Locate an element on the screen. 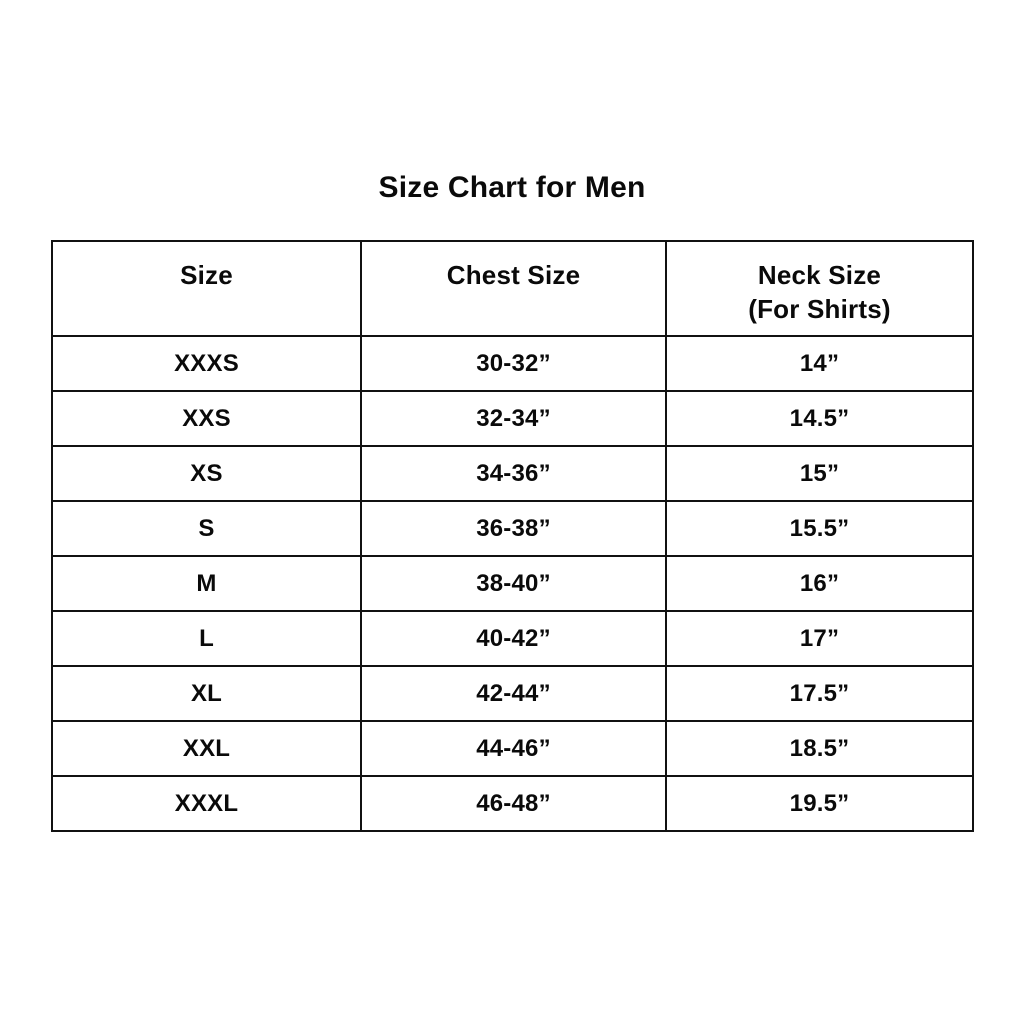  page-title: Size Chart for Men is located at coordinates (512, 187).